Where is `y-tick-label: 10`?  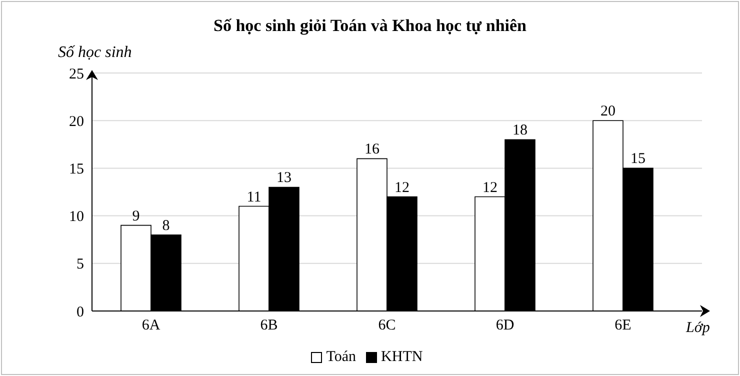
y-tick-label: 10 is located at coordinates (76, 217).